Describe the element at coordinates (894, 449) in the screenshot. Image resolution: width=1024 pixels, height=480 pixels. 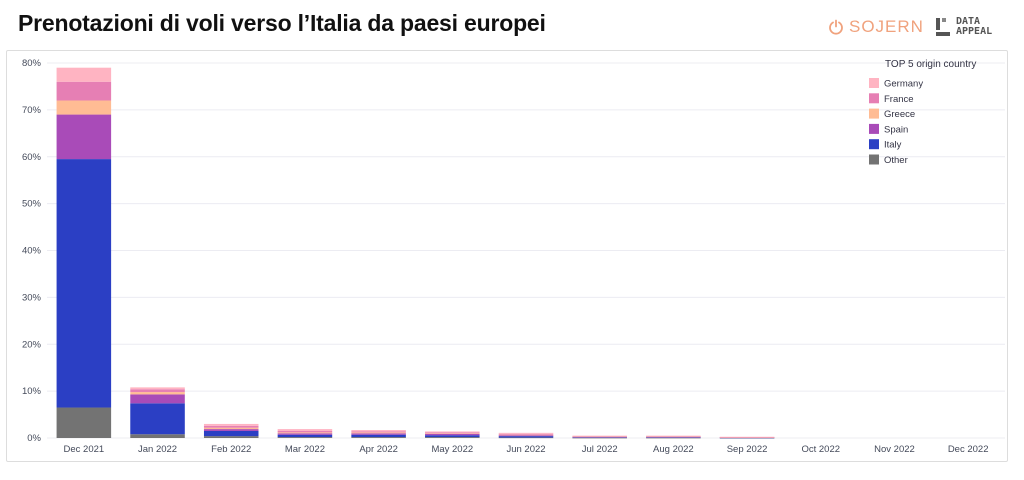
I see `x-tick-label: Nov 2022` at that location.